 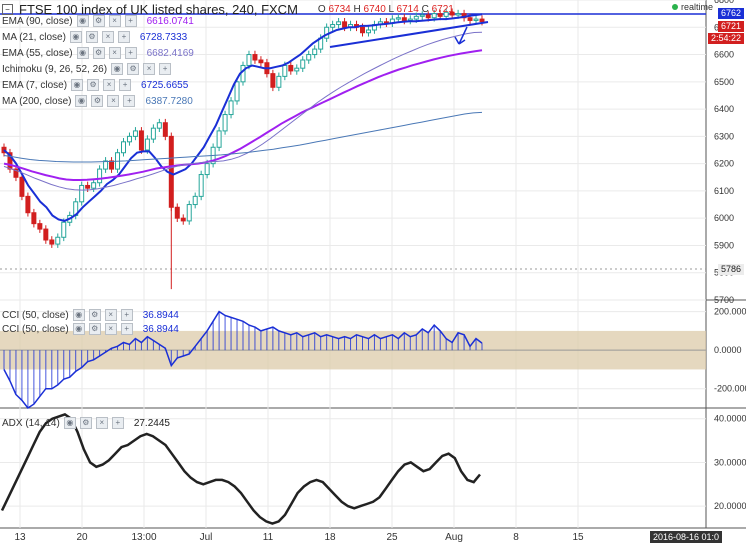 What do you see at coordinates (170, 53) in the screenshot?
I see `legend-value: 6682.4169` at bounding box center [170, 53].